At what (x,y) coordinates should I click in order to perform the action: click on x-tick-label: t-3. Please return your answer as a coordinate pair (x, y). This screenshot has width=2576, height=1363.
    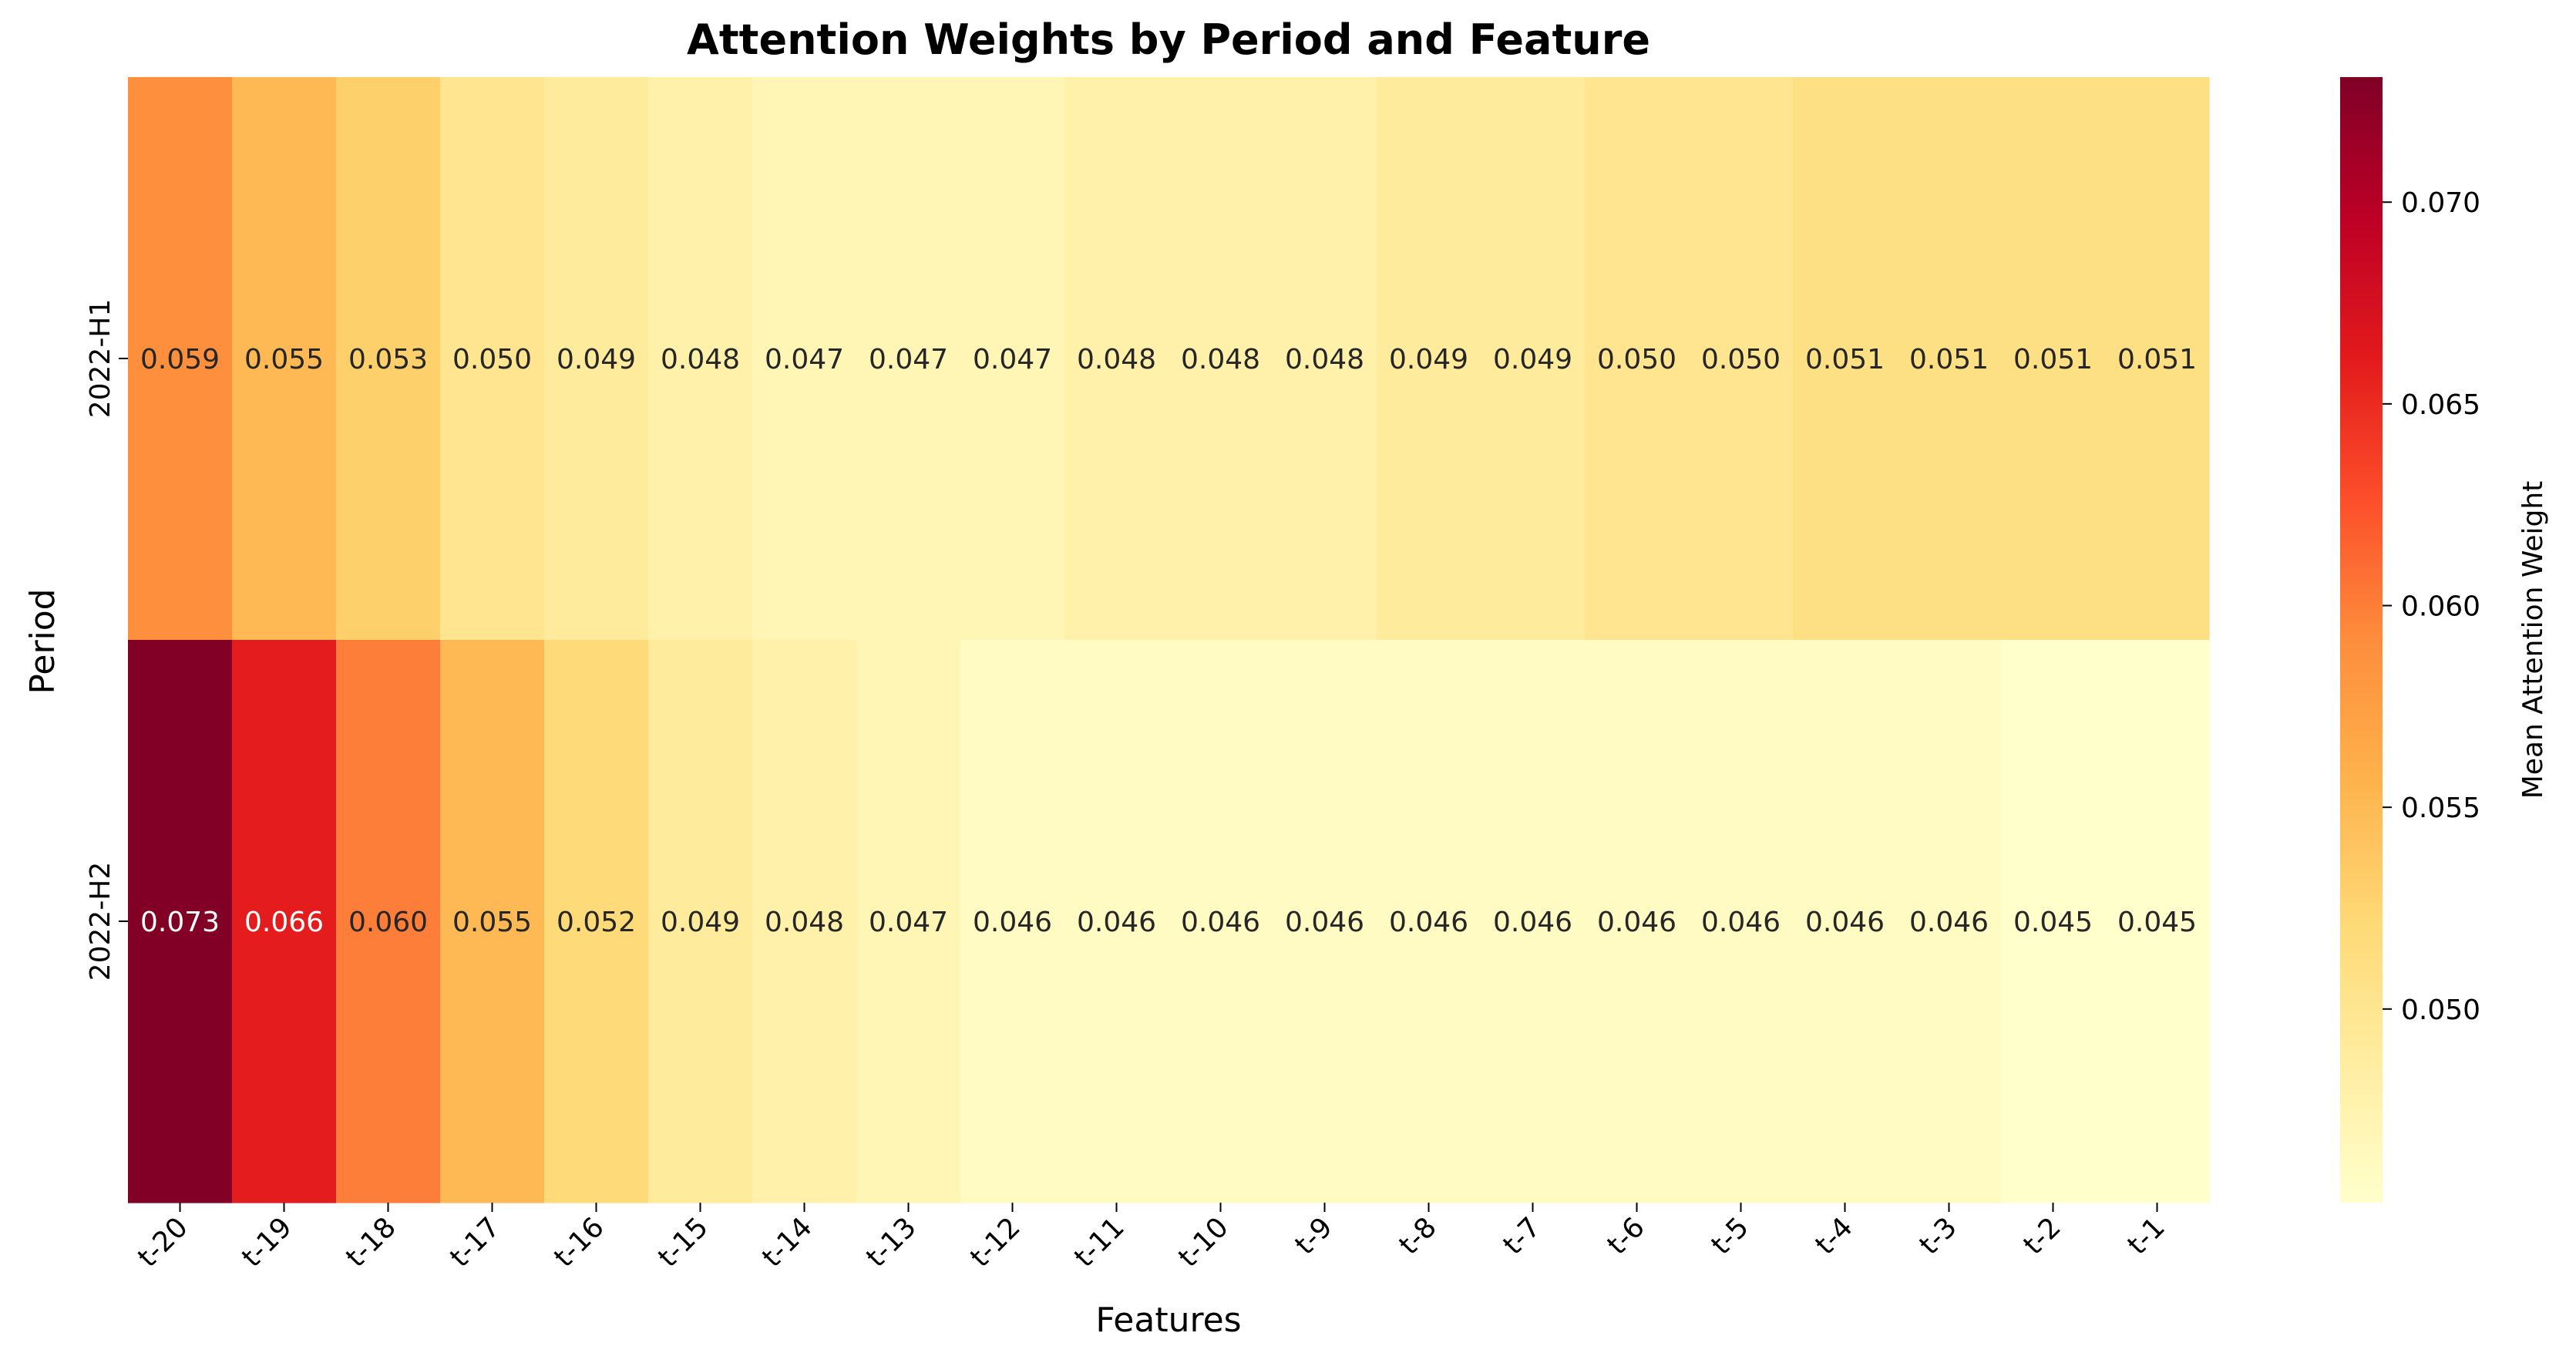
    Looking at the image, I should click on (1938, 1236).